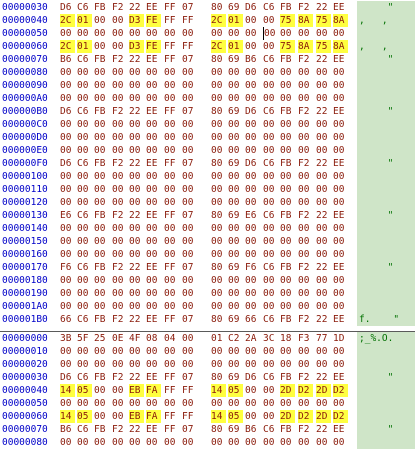 This screenshot has height=449, width=415. I want to click on hex-byte: 07, so click(188, 429).